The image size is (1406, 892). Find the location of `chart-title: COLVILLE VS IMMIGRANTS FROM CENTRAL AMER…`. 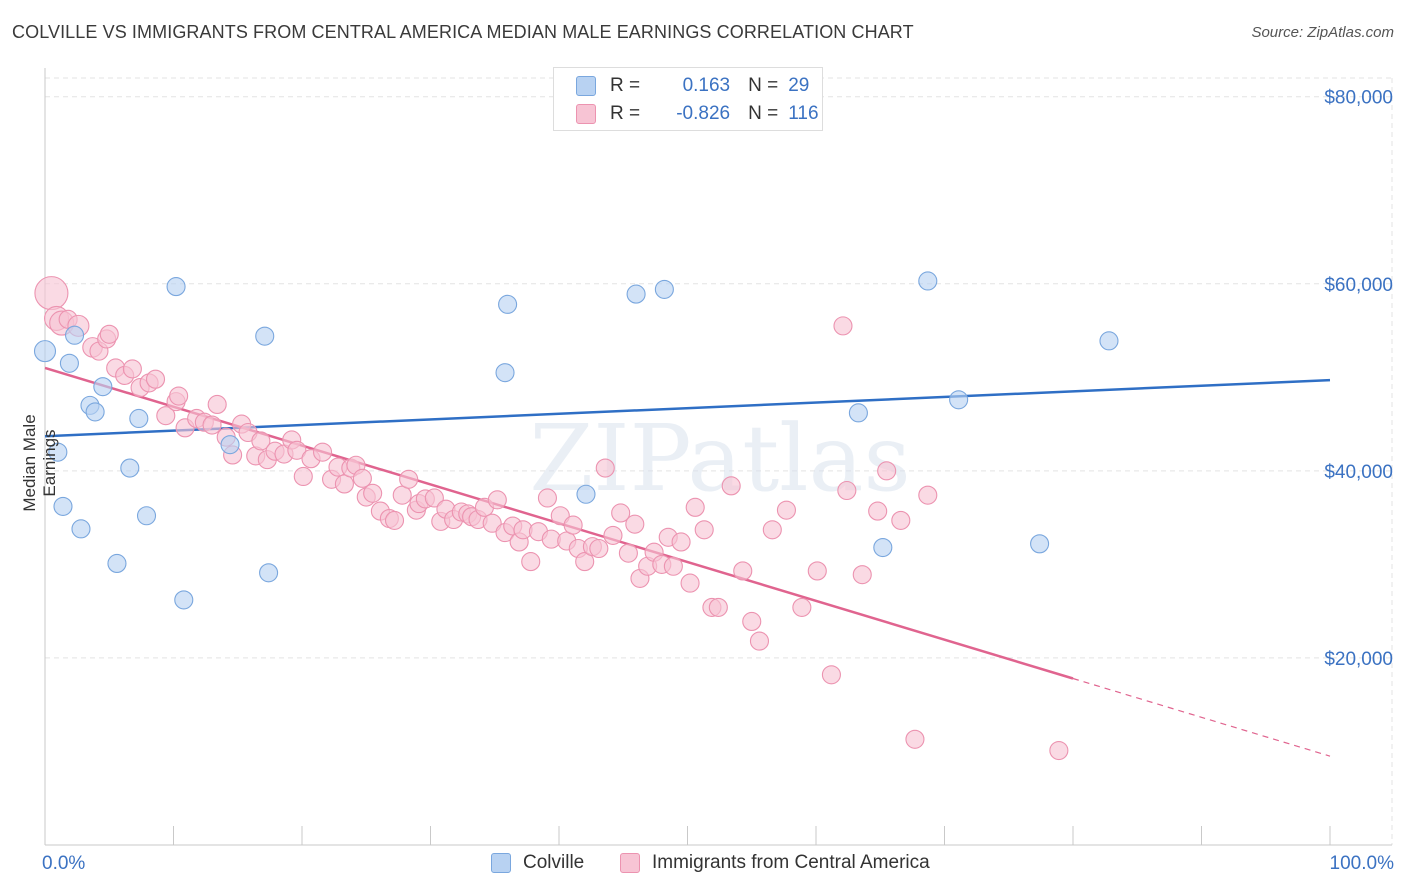

chart-title: COLVILLE VS IMMIGRANTS FROM CENTRAL AMER… is located at coordinates (463, 32).